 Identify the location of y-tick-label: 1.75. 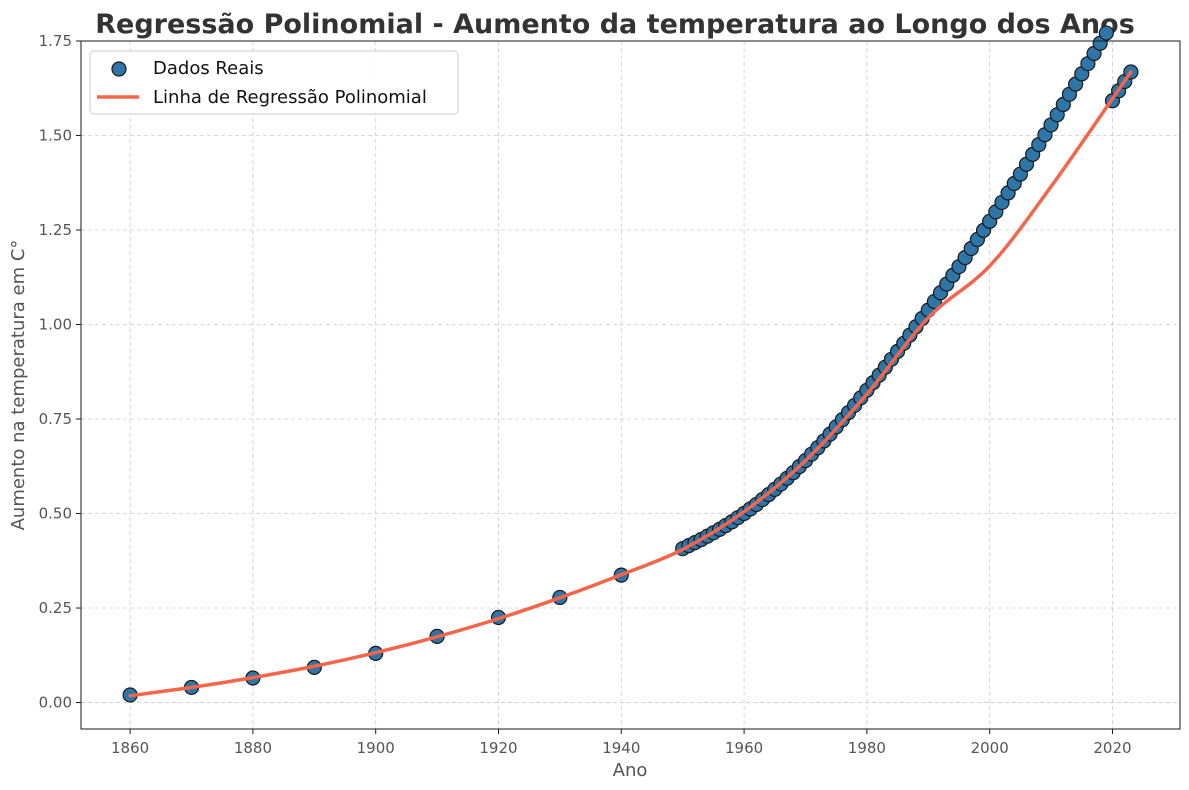
(55, 41).